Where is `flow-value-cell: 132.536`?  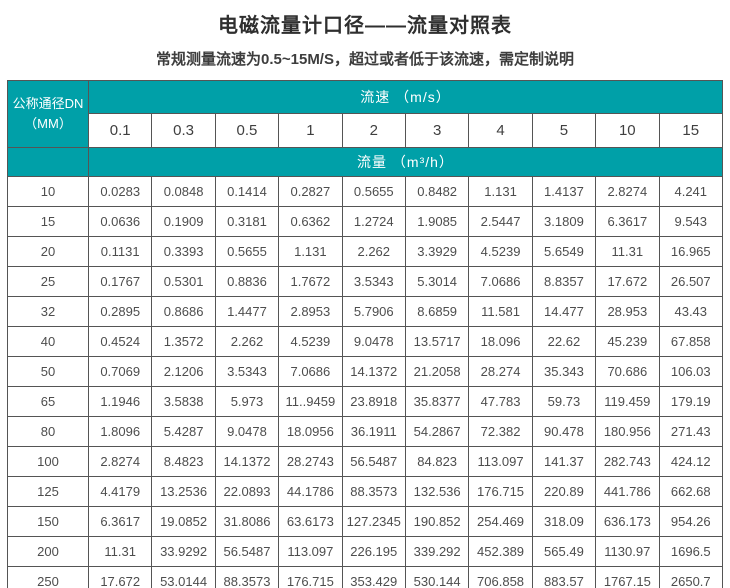
flow-value-cell: 132.536 is located at coordinates (437, 492).